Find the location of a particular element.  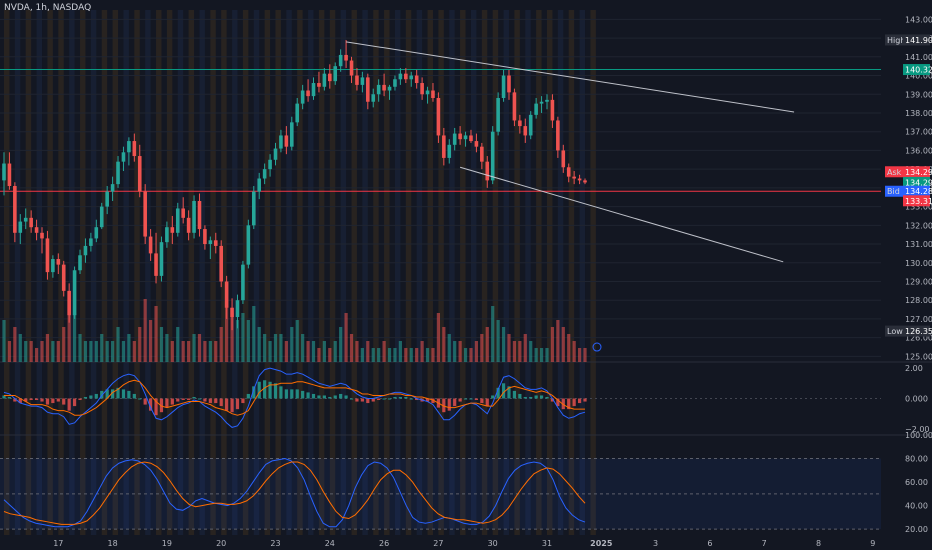

price-label-tag is located at coordinates (894, 172).